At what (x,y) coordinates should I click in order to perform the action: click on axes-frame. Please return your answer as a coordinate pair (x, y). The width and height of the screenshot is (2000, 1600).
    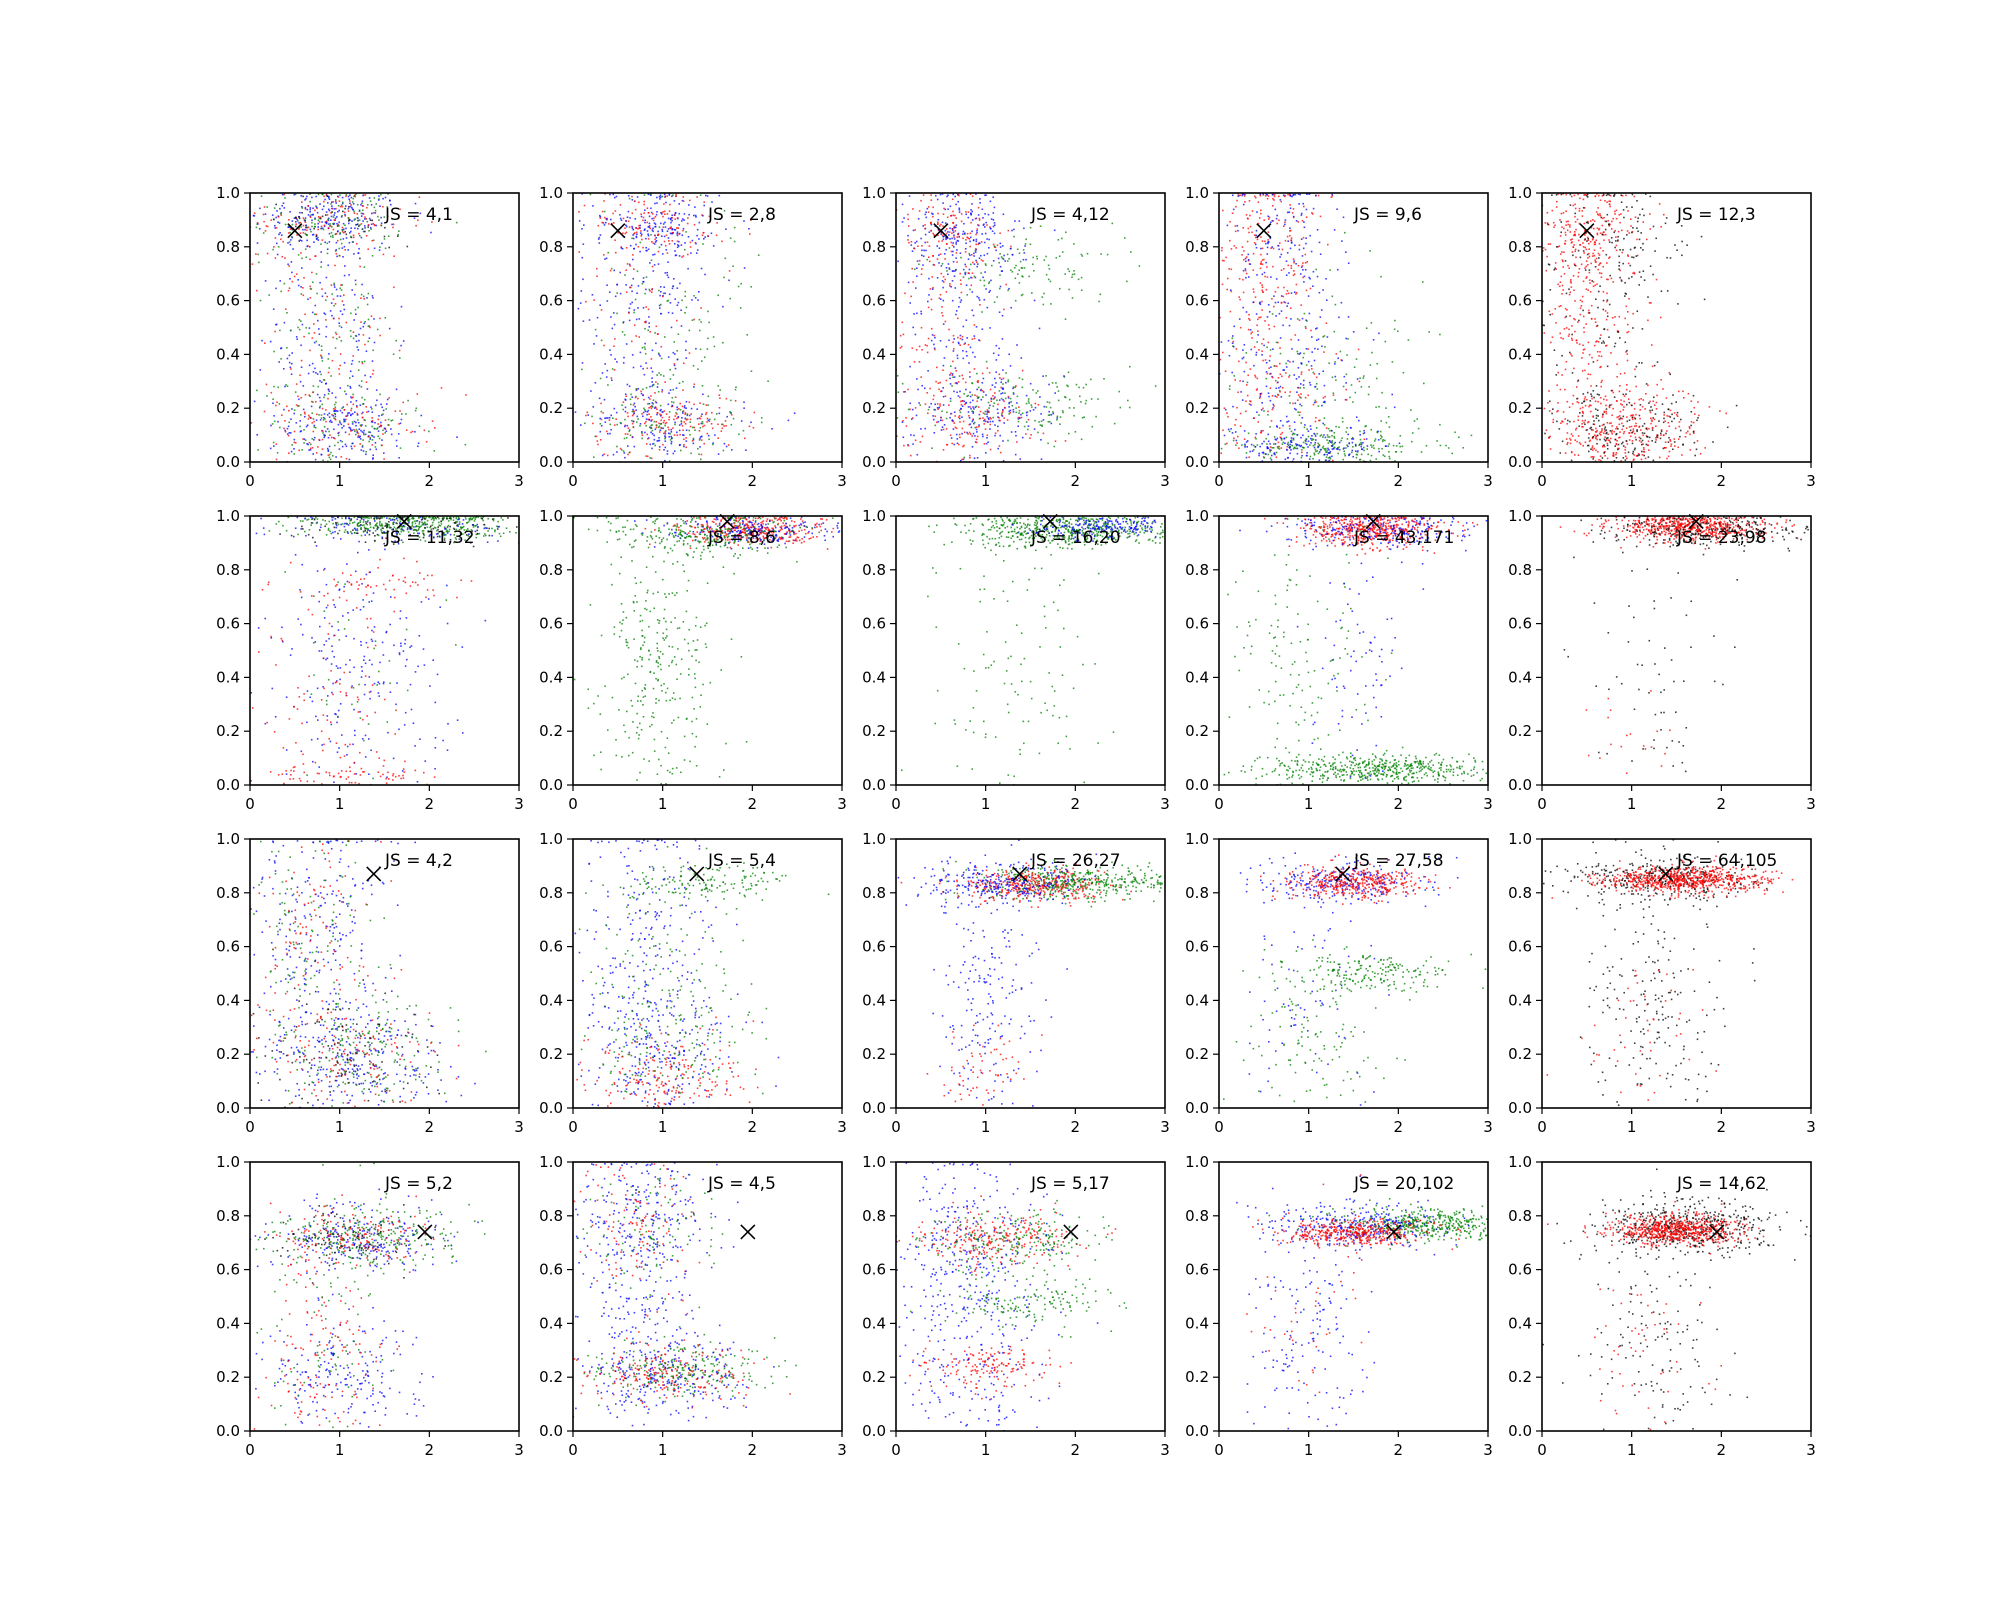
    Looking at the image, I should click on (1030, 327).